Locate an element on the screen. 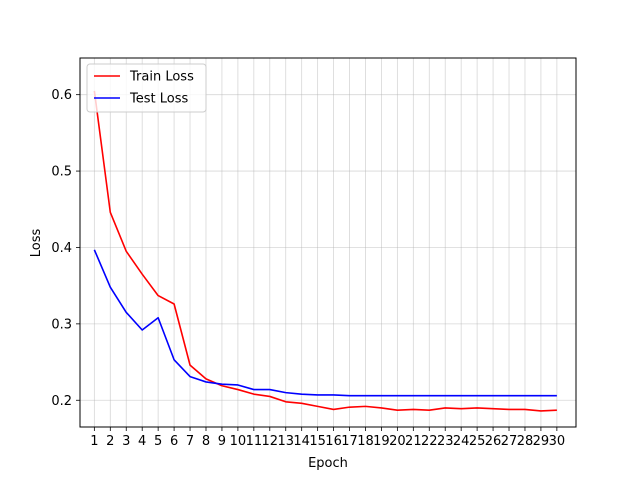 This screenshot has width=640, height=480. y-axis-ticks: 0.2 0.3 0.4 0.5 0.6 is located at coordinates (65, 248).